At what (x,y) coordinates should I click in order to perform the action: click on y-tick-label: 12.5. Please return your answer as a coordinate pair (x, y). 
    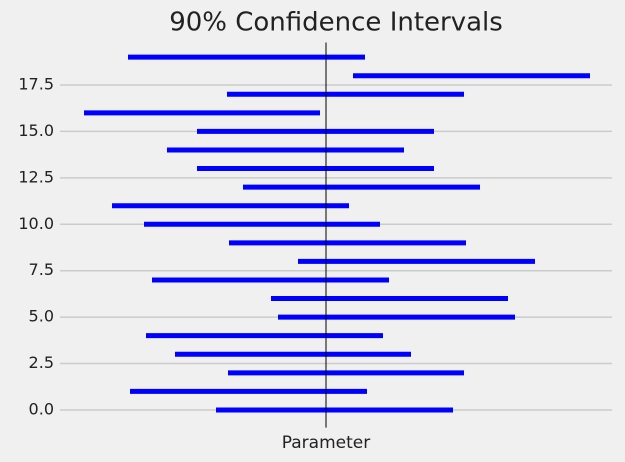
    Looking at the image, I should click on (36, 176).